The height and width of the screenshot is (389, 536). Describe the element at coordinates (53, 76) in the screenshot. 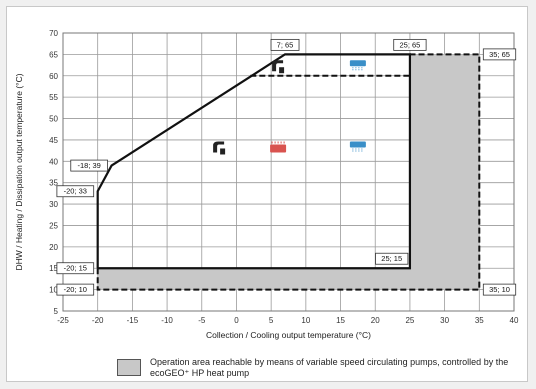

I see `y-tick-label: 60` at that location.